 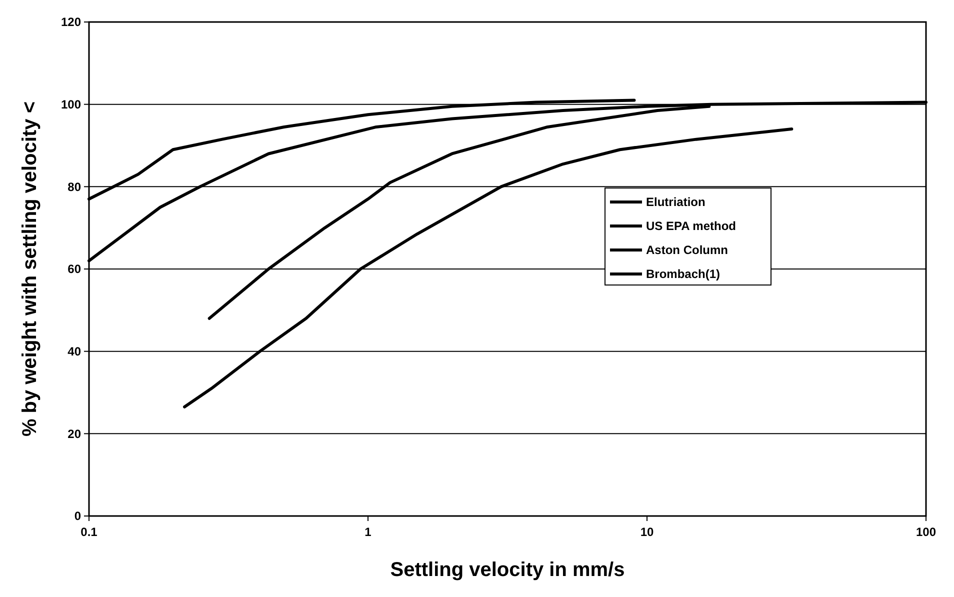 I want to click on legend-label: US EPA method, so click(x=691, y=226).